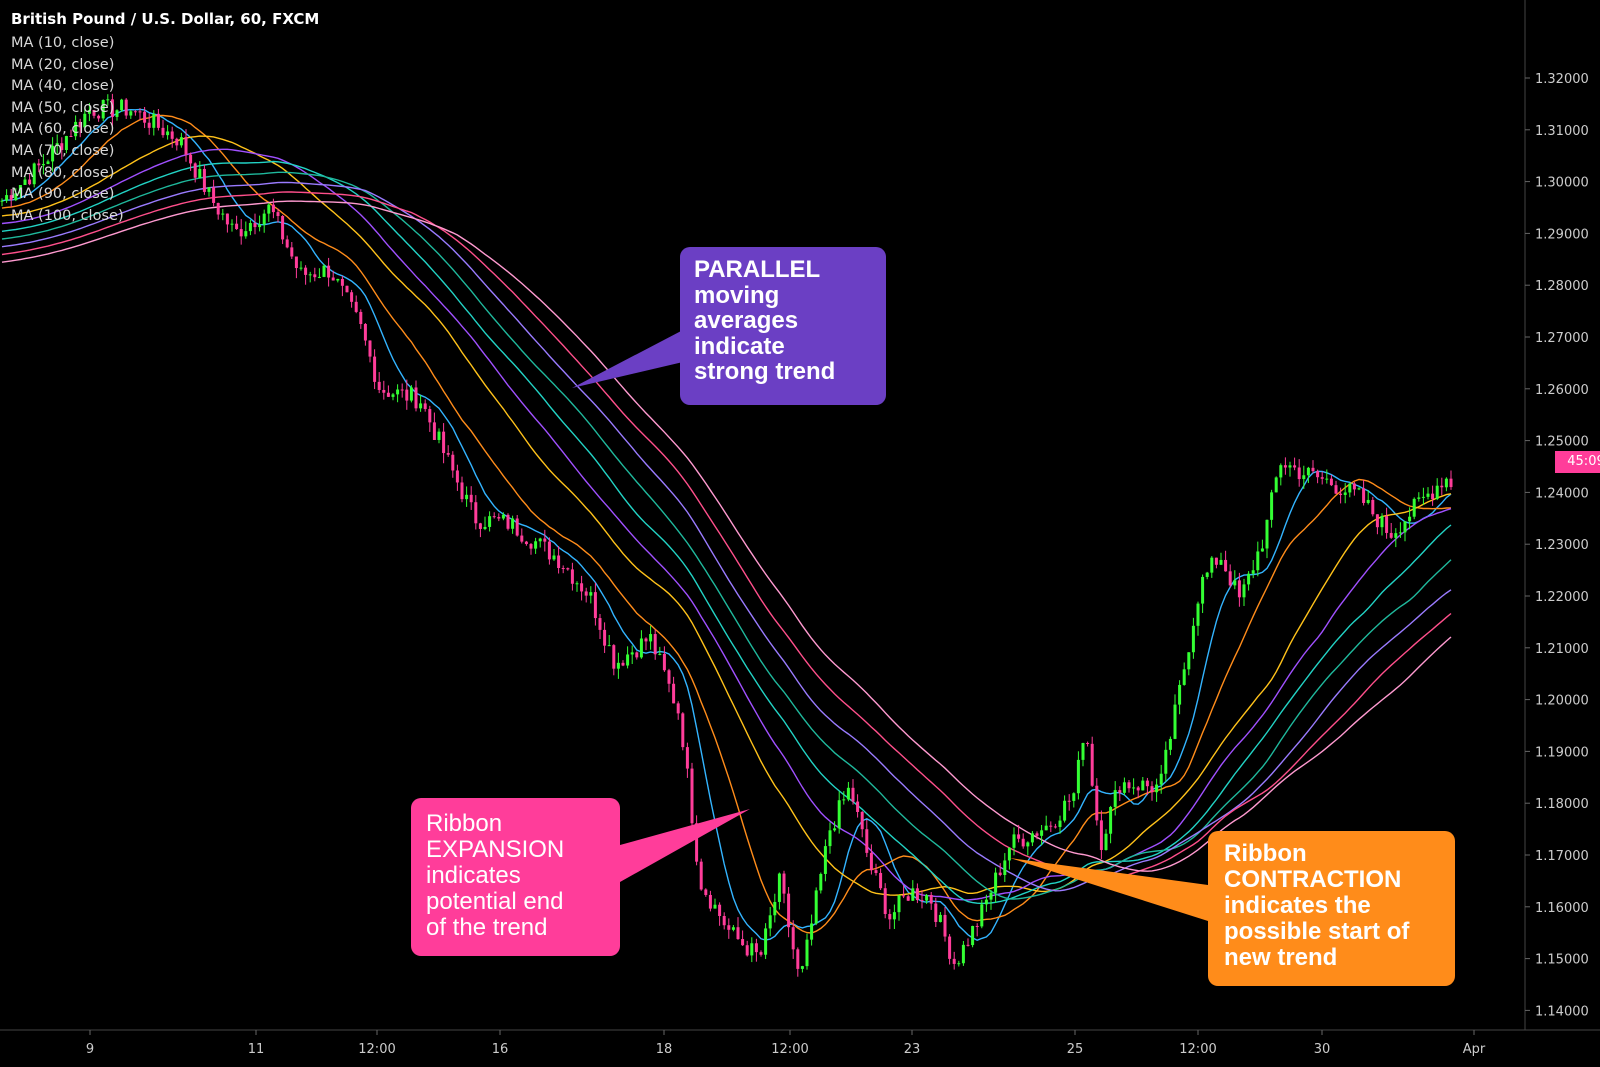  Describe the element at coordinates (757, 269) in the screenshot. I see `callout-line: PARALLEL` at that location.